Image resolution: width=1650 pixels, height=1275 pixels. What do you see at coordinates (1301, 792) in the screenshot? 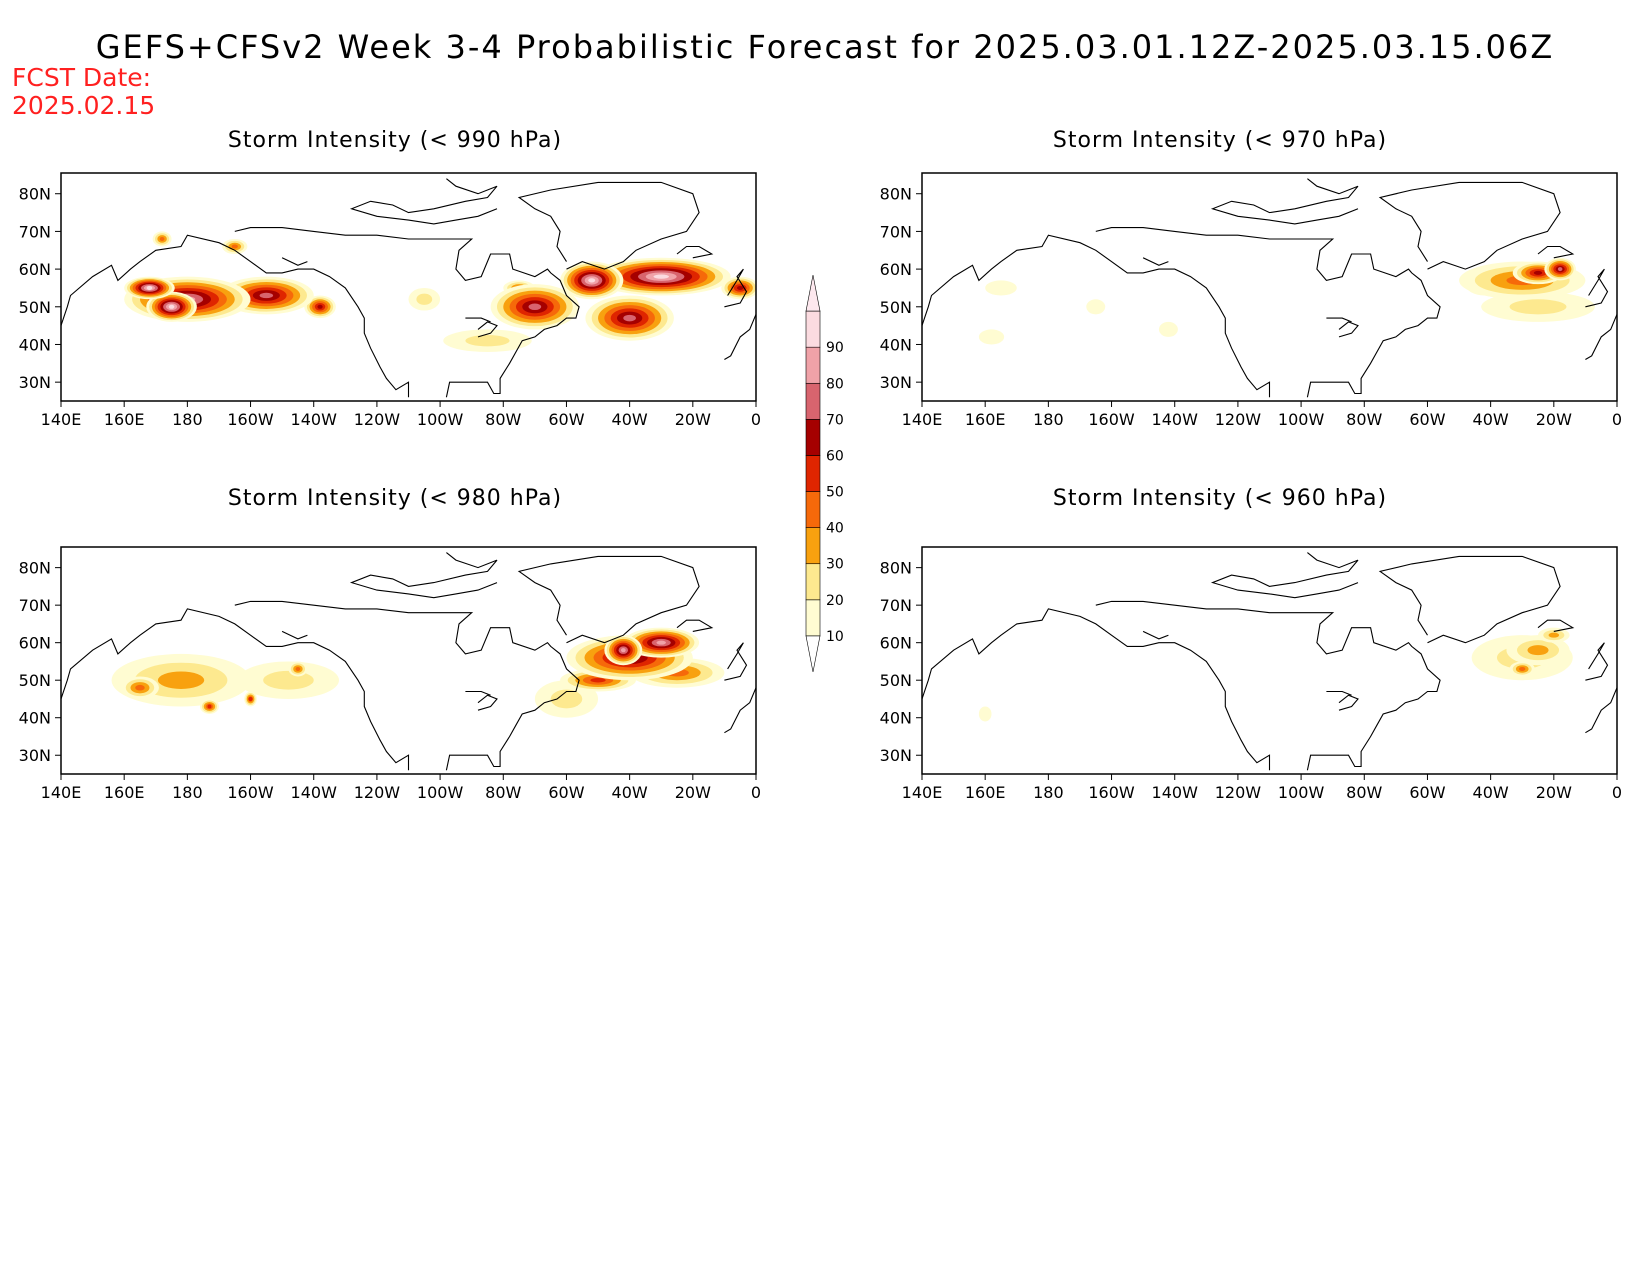
I see `lon-tick-label: 100W` at bounding box center [1301, 792].